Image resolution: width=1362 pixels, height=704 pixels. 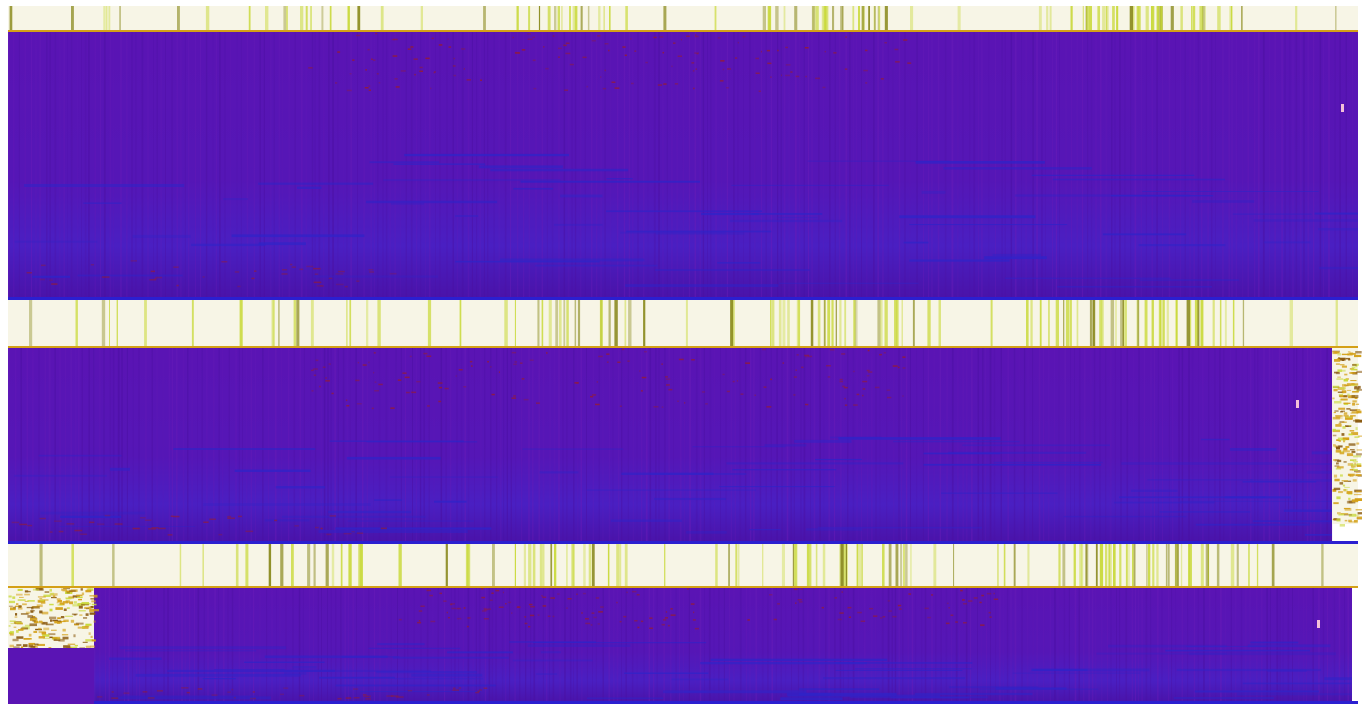 What do you see at coordinates (683, 19) in the screenshot?
I see `panel-1-header` at bounding box center [683, 19].